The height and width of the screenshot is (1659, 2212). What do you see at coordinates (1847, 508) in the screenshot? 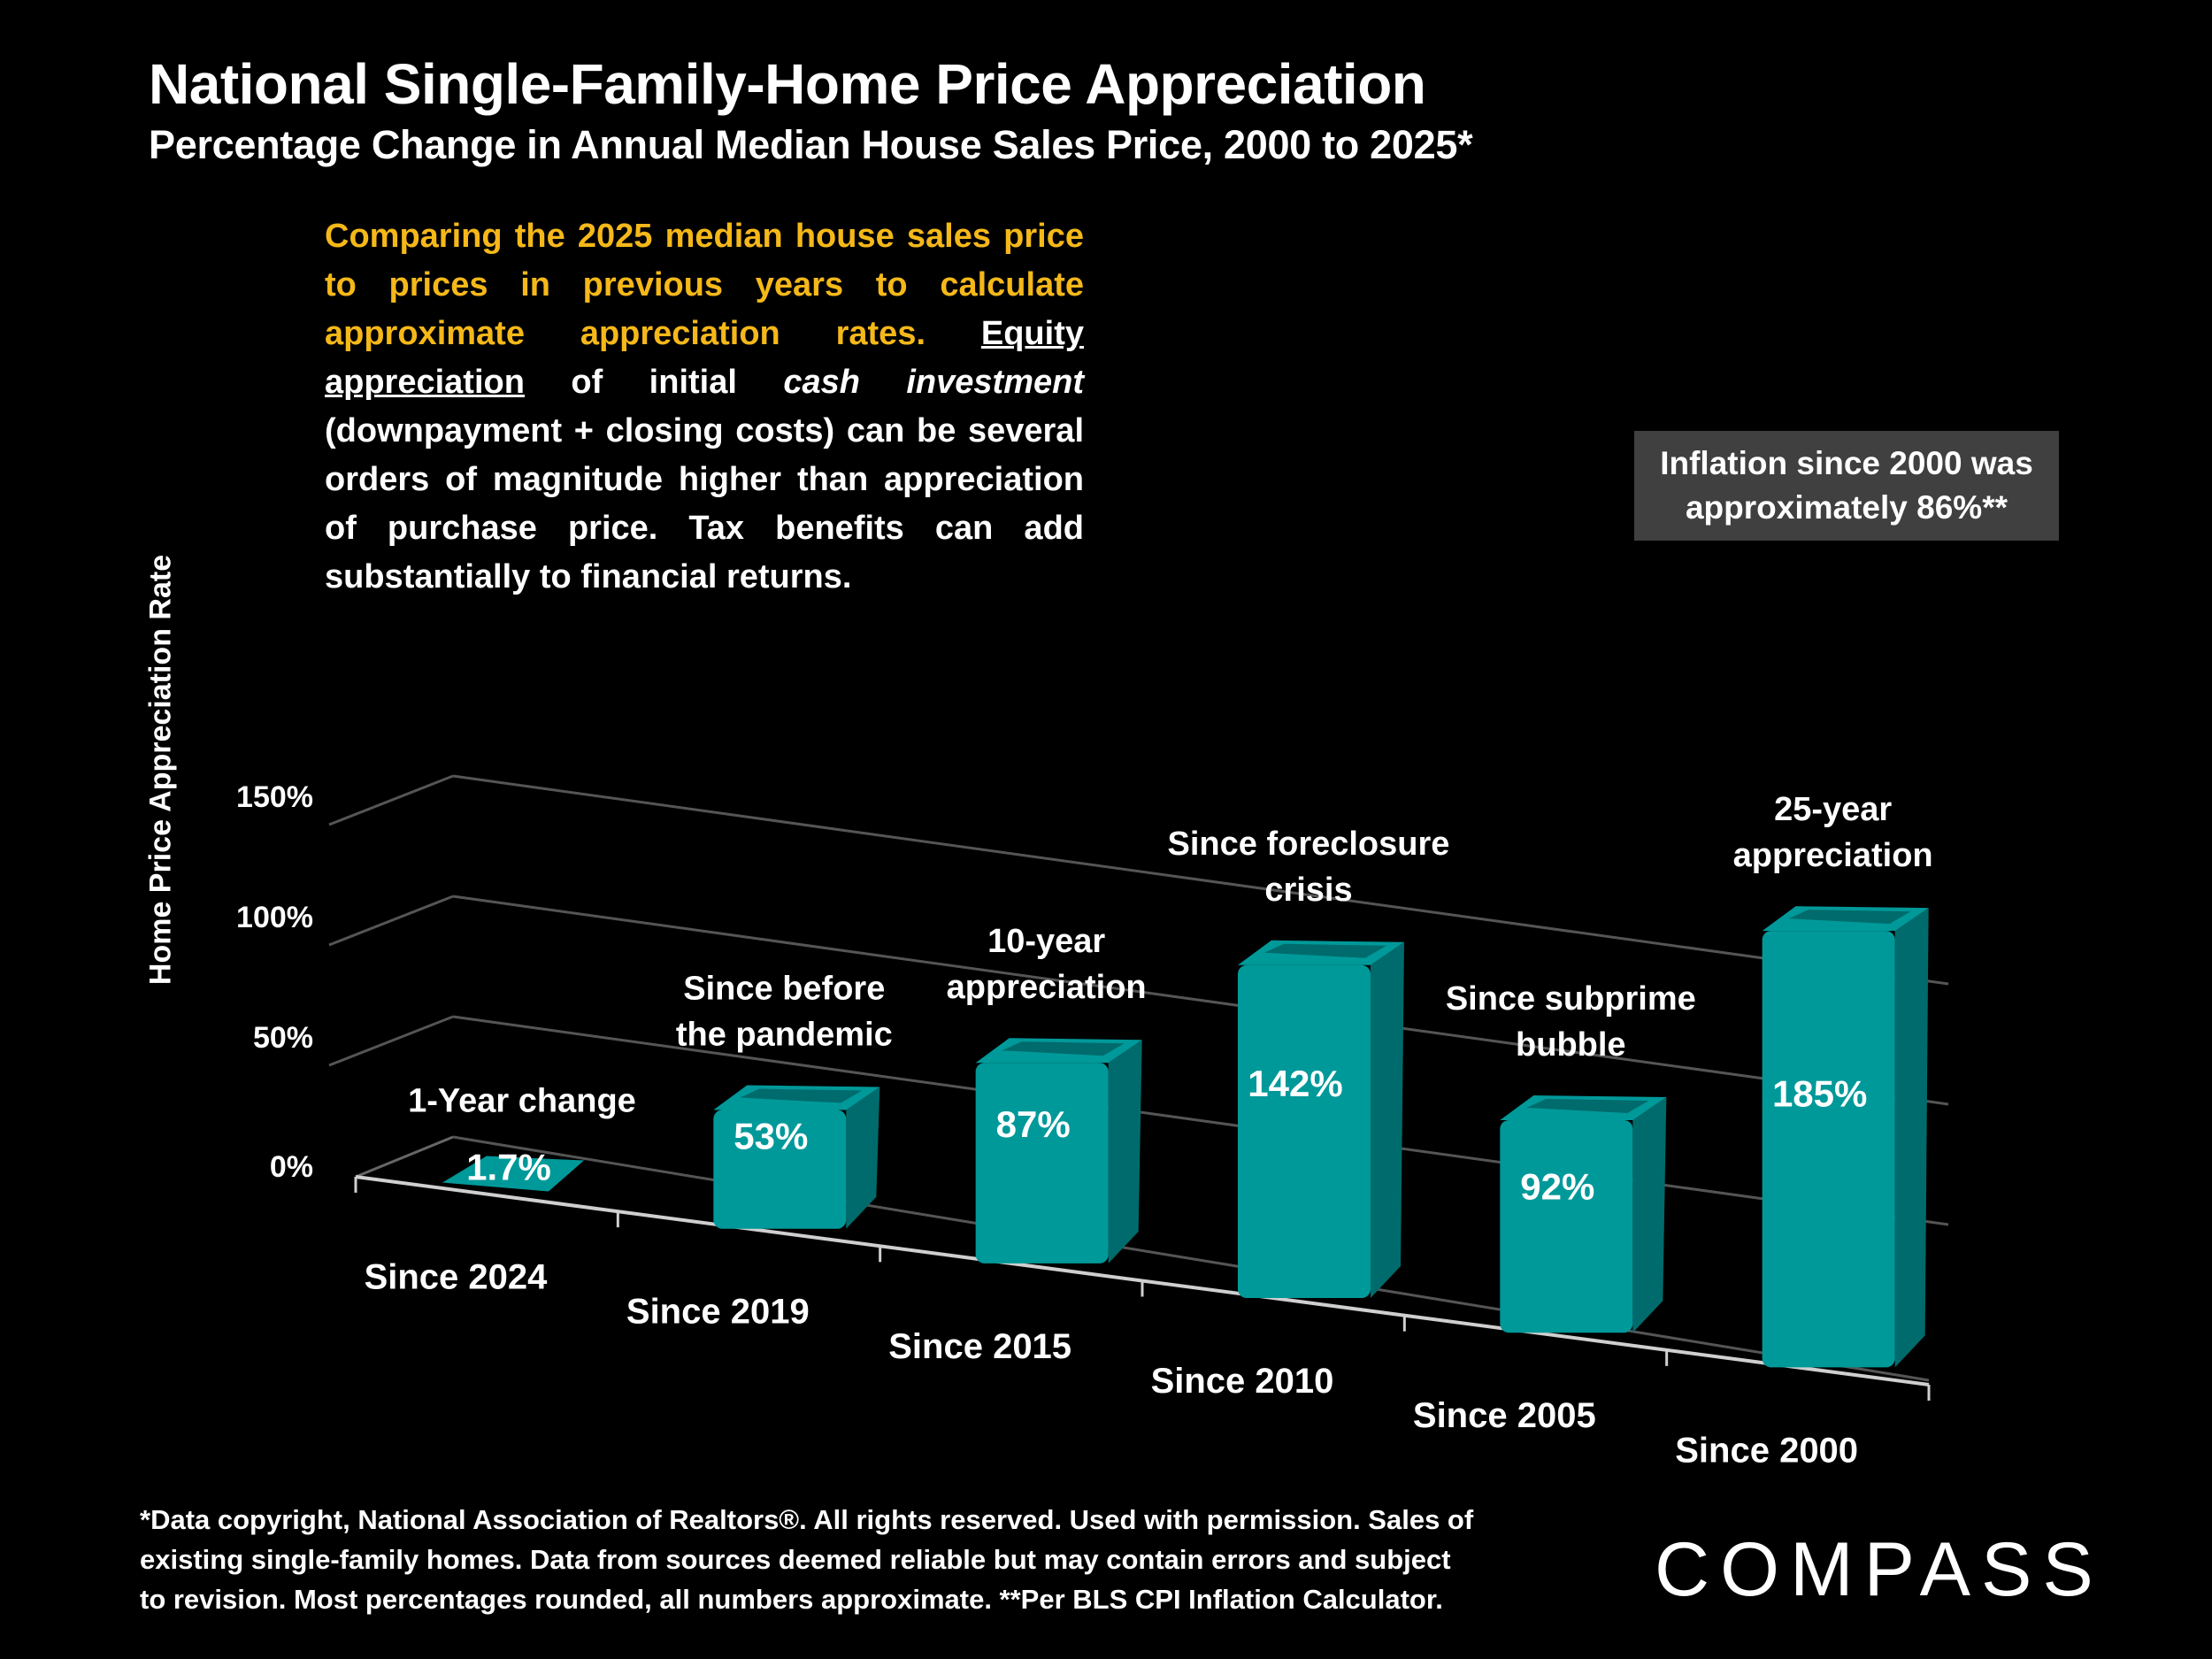
I see `inflation-callout-line2: approximately 86%**` at bounding box center [1847, 508].